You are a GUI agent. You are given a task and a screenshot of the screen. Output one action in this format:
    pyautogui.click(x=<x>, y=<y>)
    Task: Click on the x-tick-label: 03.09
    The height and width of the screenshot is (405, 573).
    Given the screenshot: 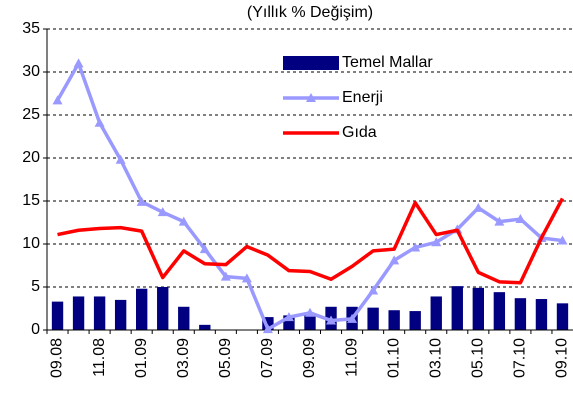 What is the action you would take?
    pyautogui.click(x=183, y=358)
    